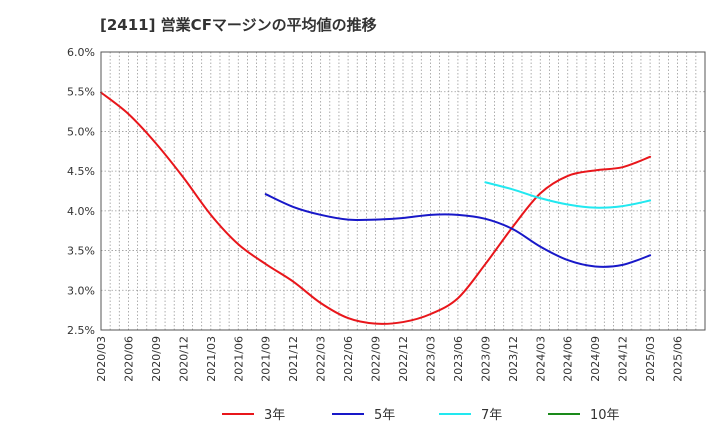 The image size is (720, 440). I want to click on y-tick-label: 5.5%, so click(81, 92).